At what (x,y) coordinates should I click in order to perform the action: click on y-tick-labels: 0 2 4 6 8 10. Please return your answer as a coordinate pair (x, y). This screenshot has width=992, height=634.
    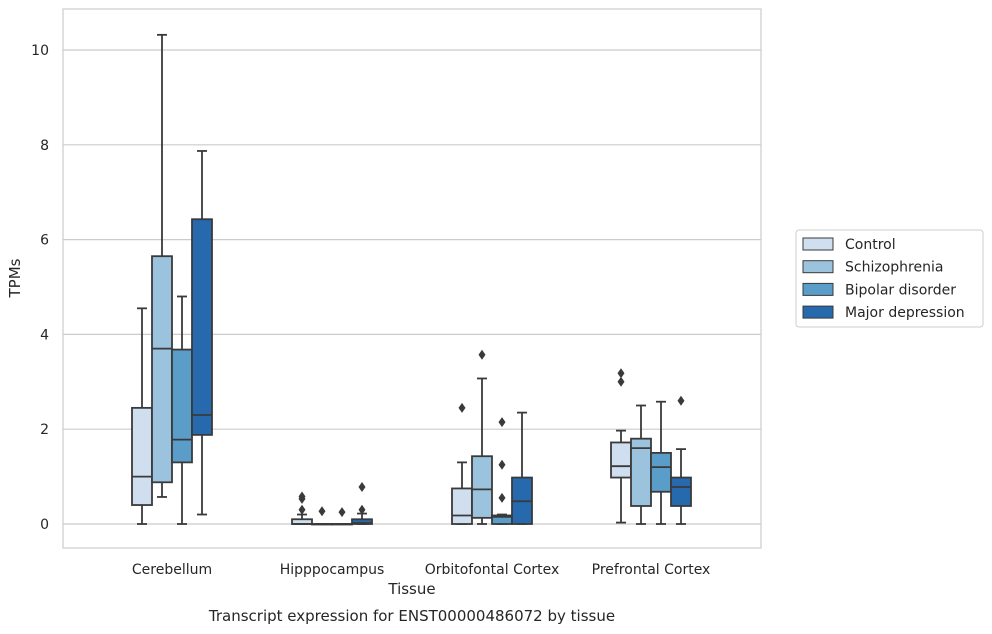
    Looking at the image, I should click on (40, 288).